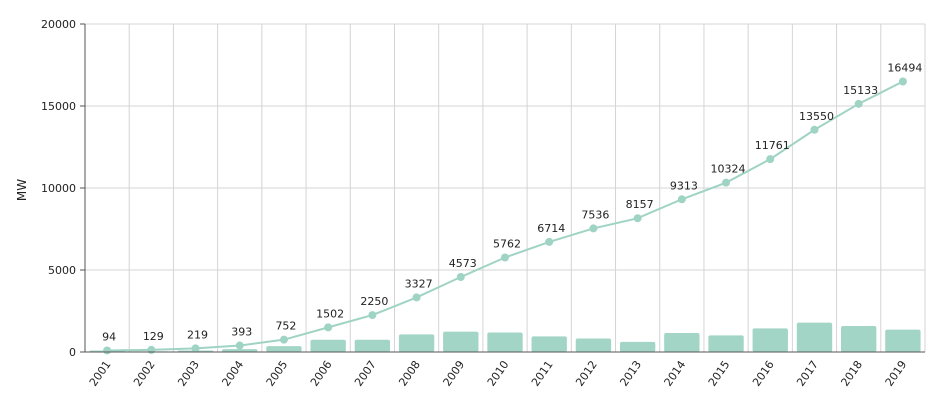 Image resolution: width=944 pixels, height=403 pixels. What do you see at coordinates (232, 373) in the screenshot?
I see `x-tick-label: 2004` at bounding box center [232, 373].